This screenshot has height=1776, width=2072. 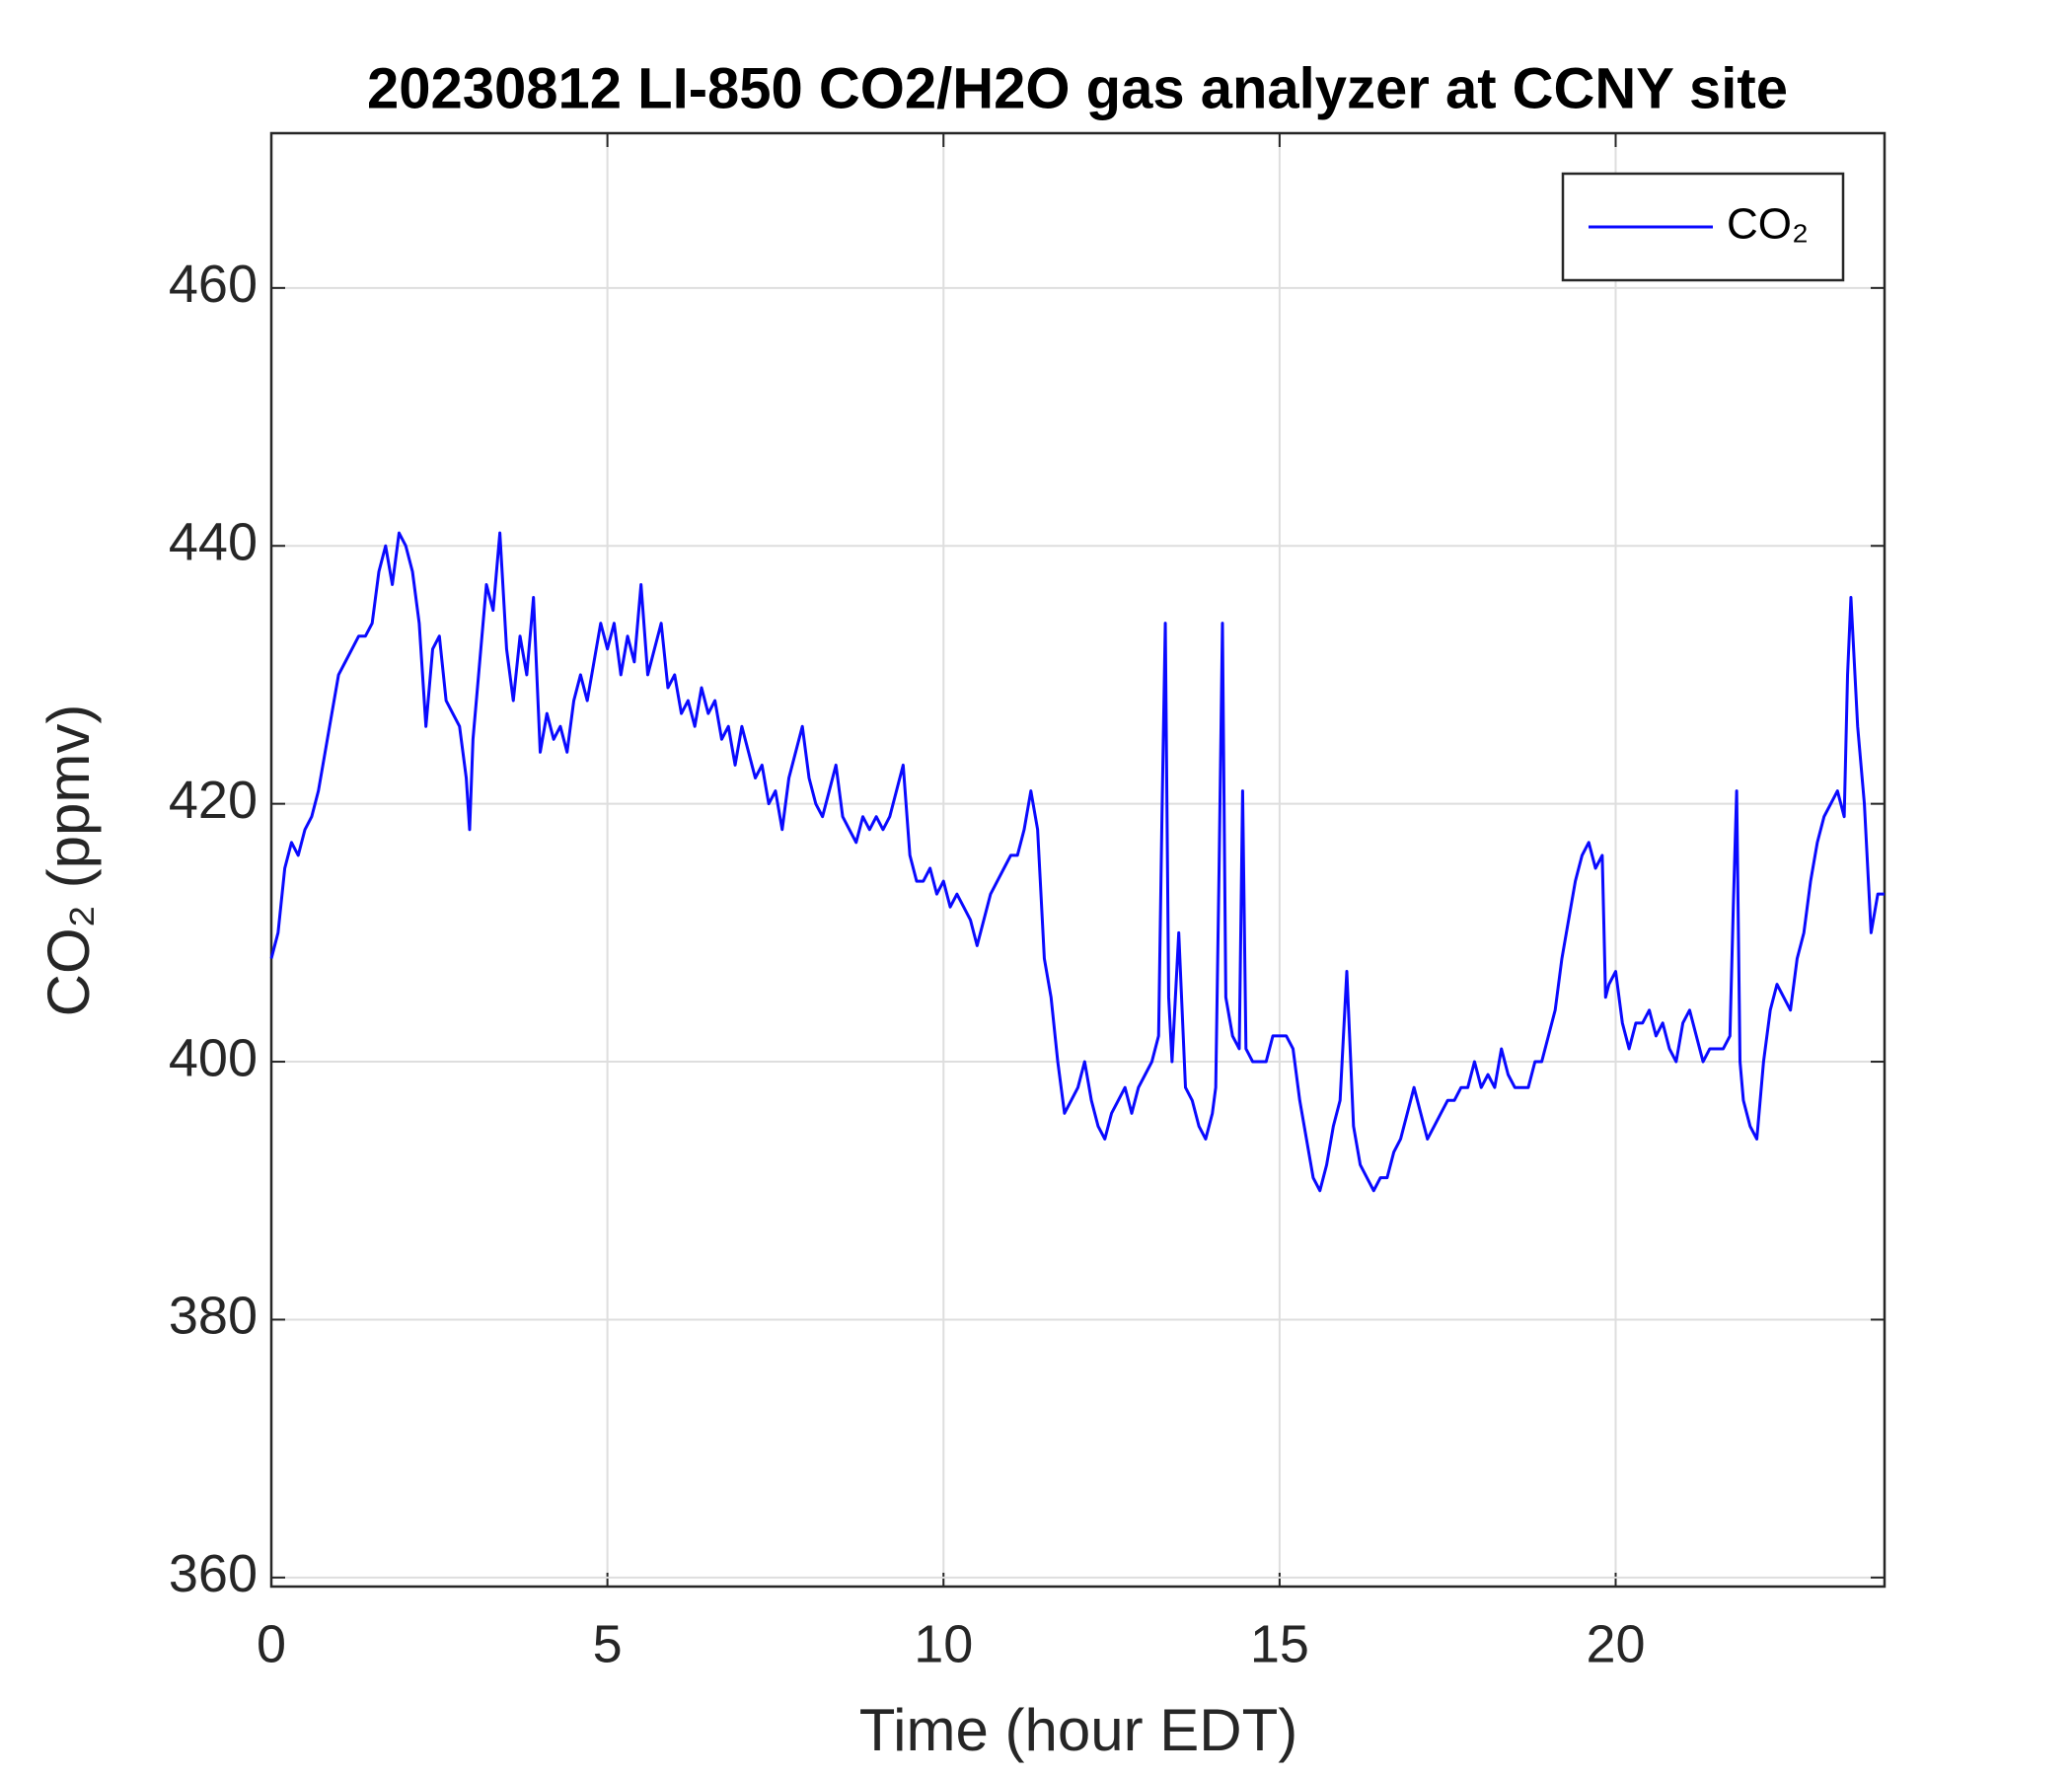 What do you see at coordinates (608, 1644) in the screenshot?
I see `x-tick-label: 5` at bounding box center [608, 1644].